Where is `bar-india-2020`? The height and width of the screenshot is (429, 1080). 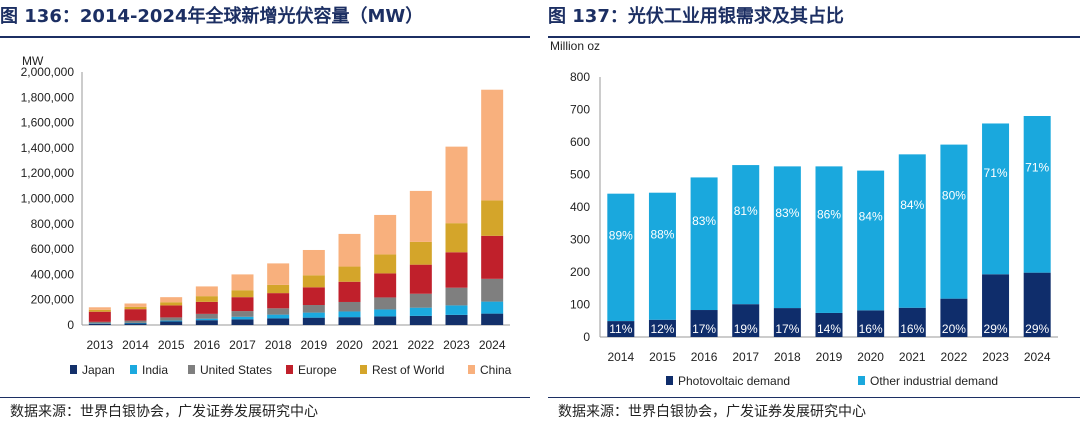 bar-india-2020 is located at coordinates (349, 314).